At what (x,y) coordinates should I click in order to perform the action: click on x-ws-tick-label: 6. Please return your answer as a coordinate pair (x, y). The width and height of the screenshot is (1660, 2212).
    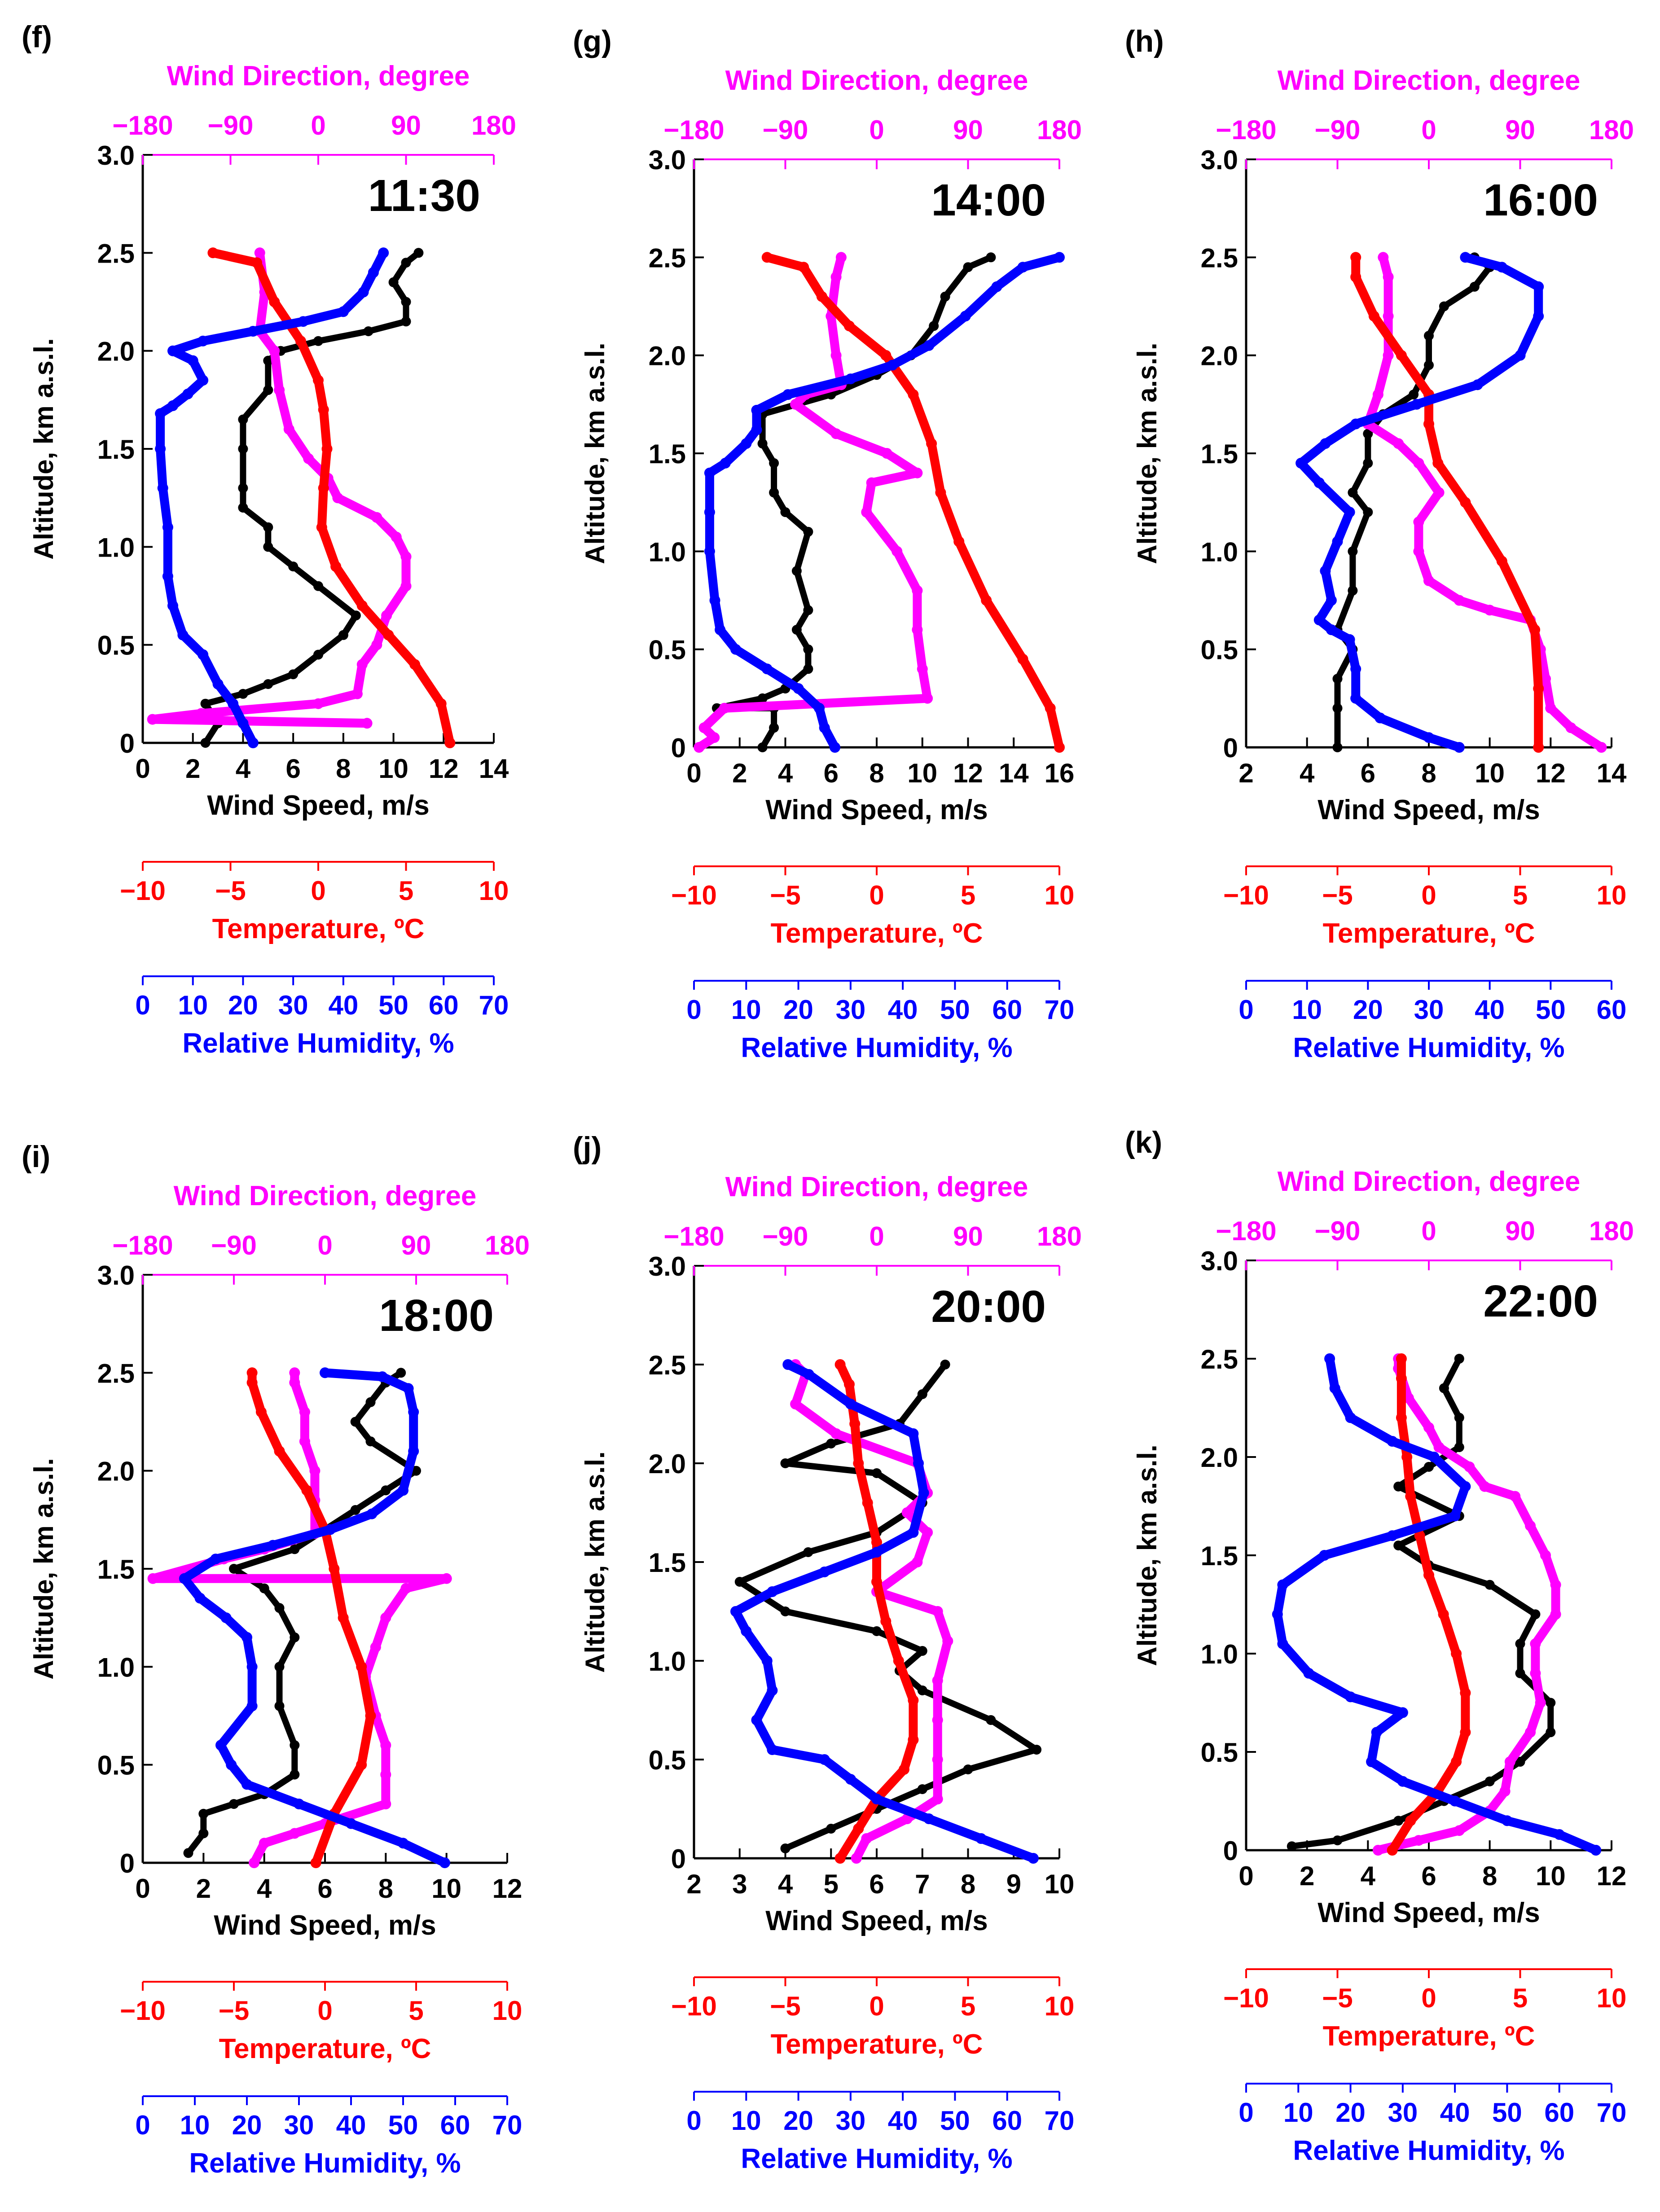
    Looking at the image, I should click on (1368, 773).